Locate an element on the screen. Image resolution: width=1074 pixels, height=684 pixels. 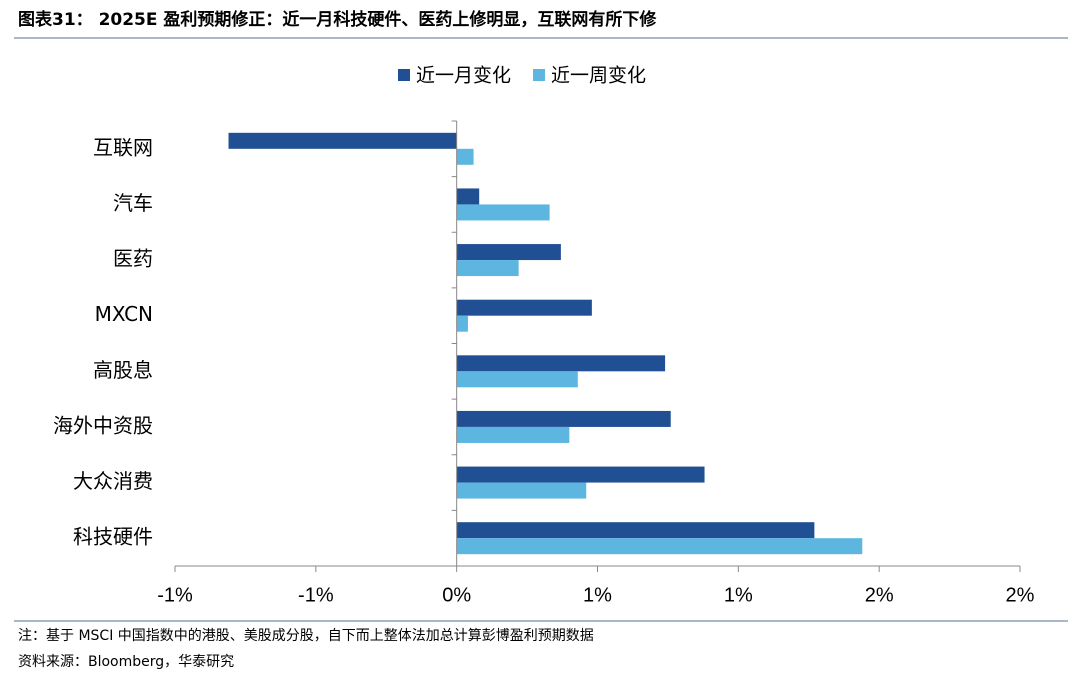
y-tick-label: MXCN is located at coordinates (124, 314).